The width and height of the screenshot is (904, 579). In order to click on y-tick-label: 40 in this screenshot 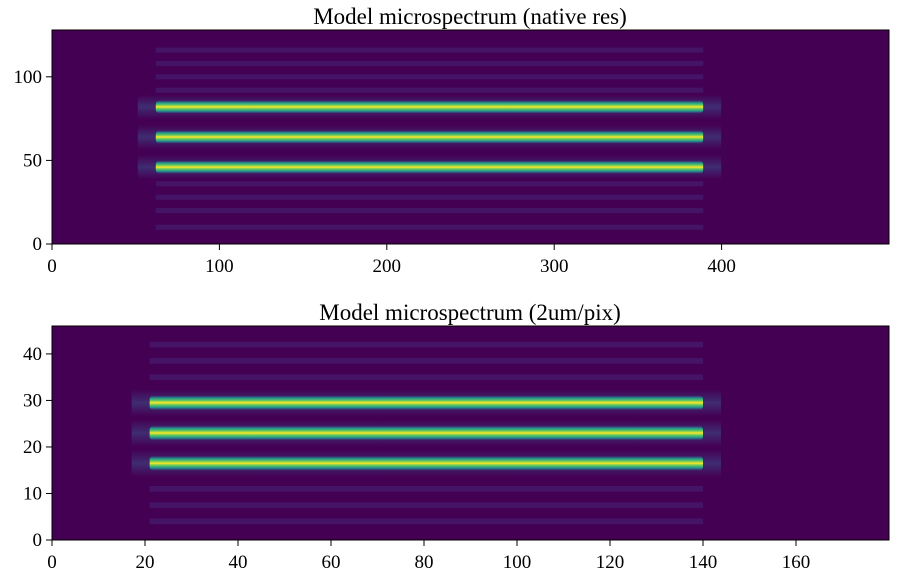, I will do `click(32, 354)`.